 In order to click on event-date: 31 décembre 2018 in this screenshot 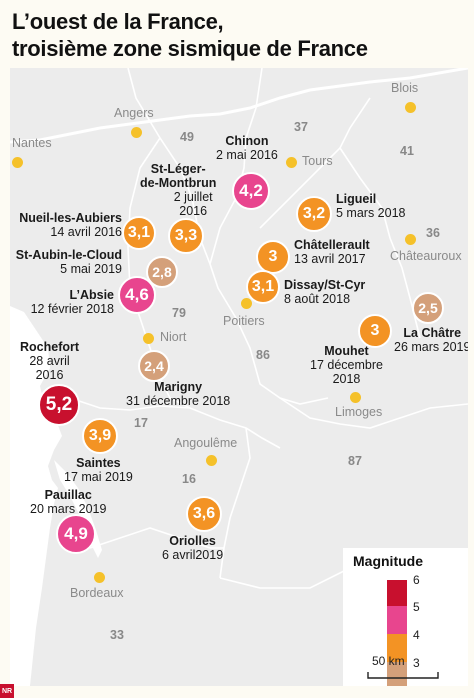, I will do `click(178, 401)`.